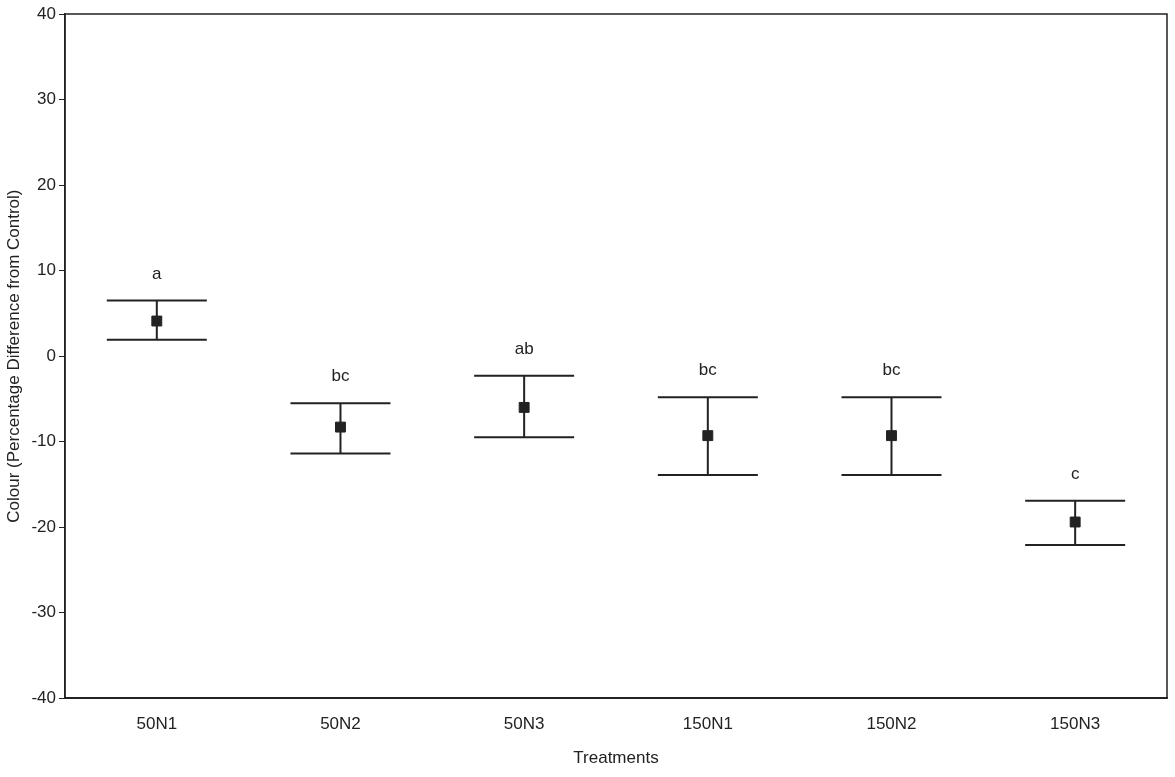 The width and height of the screenshot is (1175, 777). I want to click on x-tick-label: 150N3, so click(1075, 724).